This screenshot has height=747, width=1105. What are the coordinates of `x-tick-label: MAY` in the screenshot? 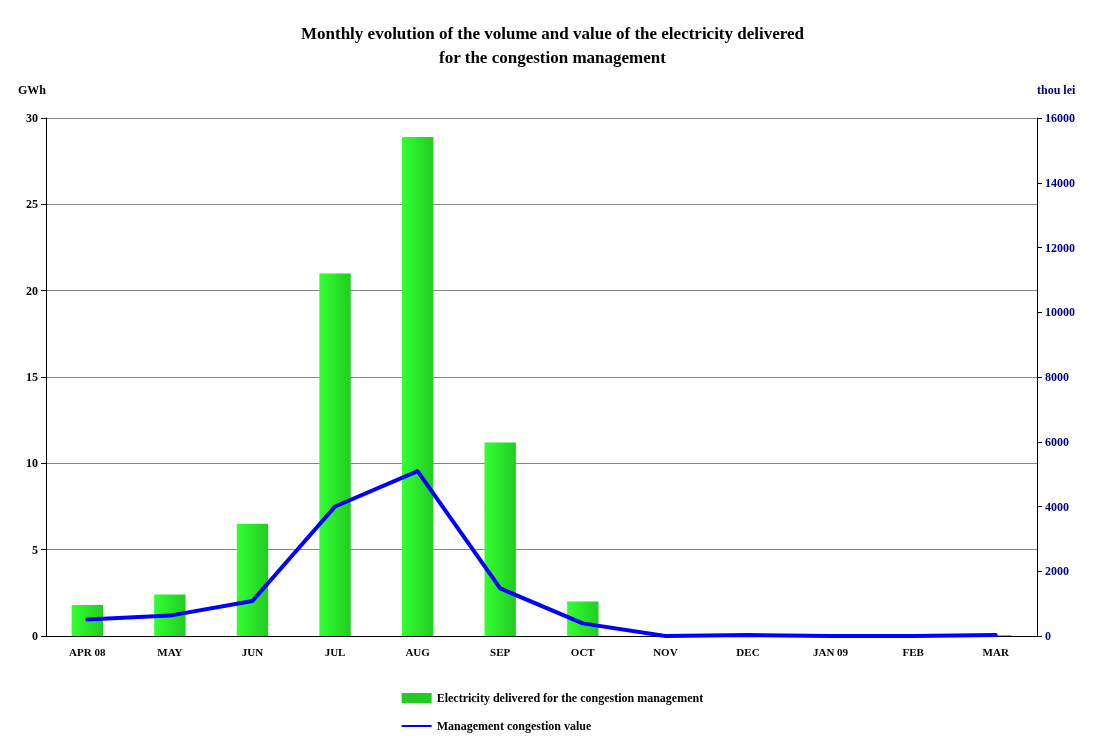 It's located at (170, 651).